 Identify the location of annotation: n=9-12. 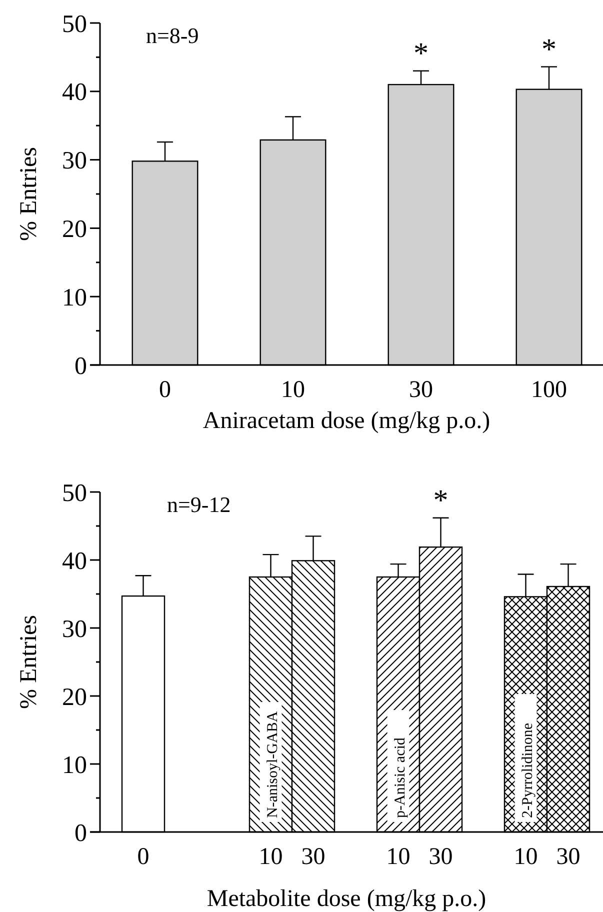
(199, 504).